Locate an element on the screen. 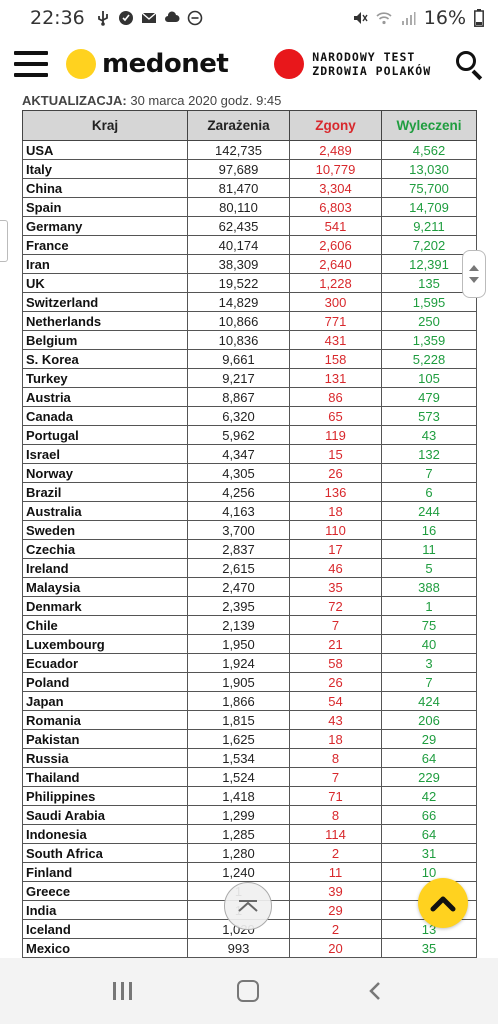  cell-country: Israel is located at coordinates (105, 454).